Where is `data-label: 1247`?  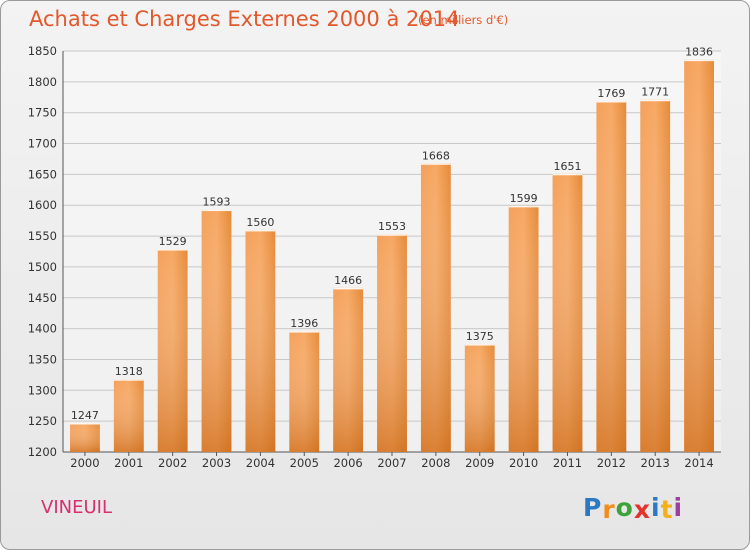
data-label: 1247 is located at coordinates (85, 415).